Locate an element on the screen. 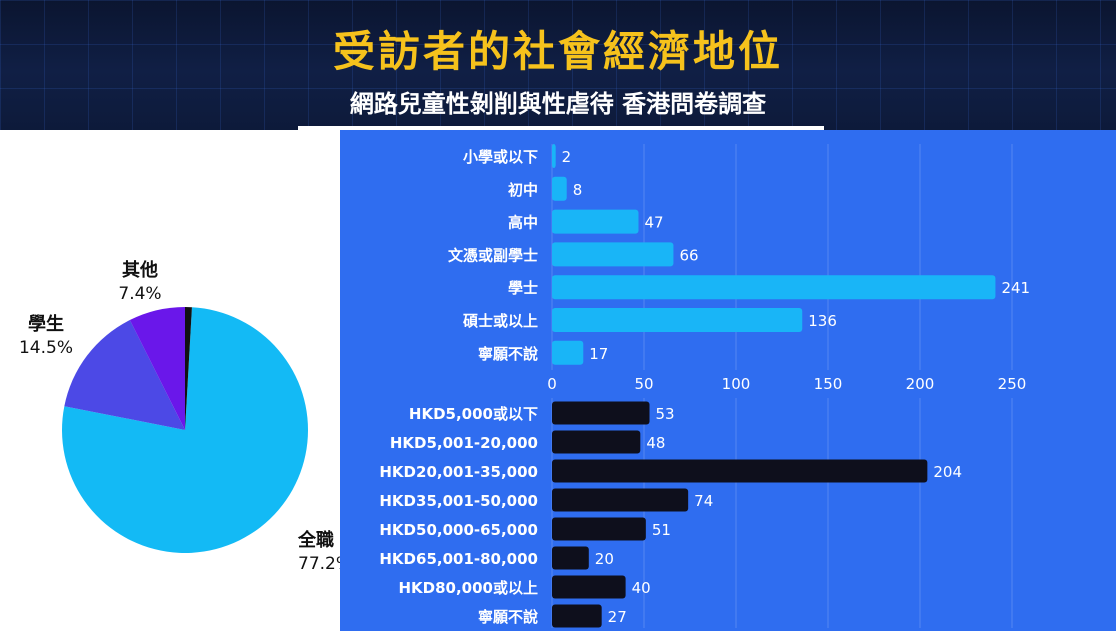 The height and width of the screenshot is (631, 1116). income-category-label: HKD50,000-65,000 is located at coordinates (458, 530).